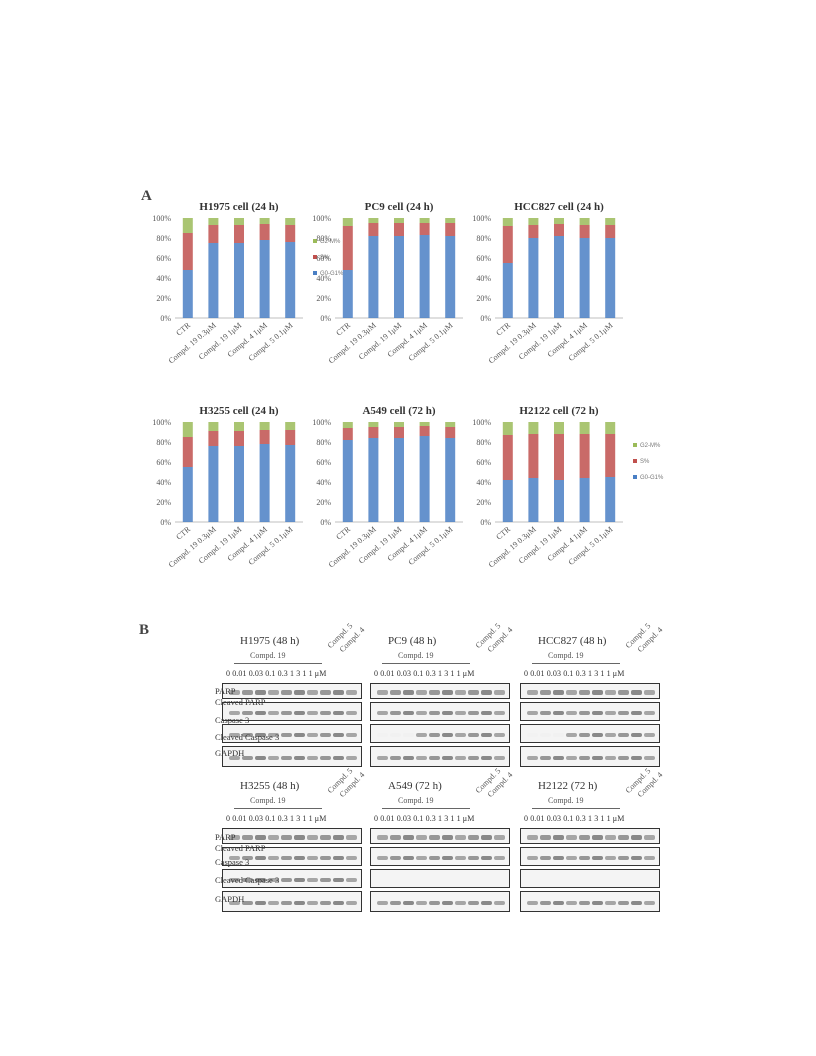 This screenshot has height=1056, width=816. What do you see at coordinates (332, 274) in the screenshot?
I see `legend-label: G0-G1%` at bounding box center [332, 274].